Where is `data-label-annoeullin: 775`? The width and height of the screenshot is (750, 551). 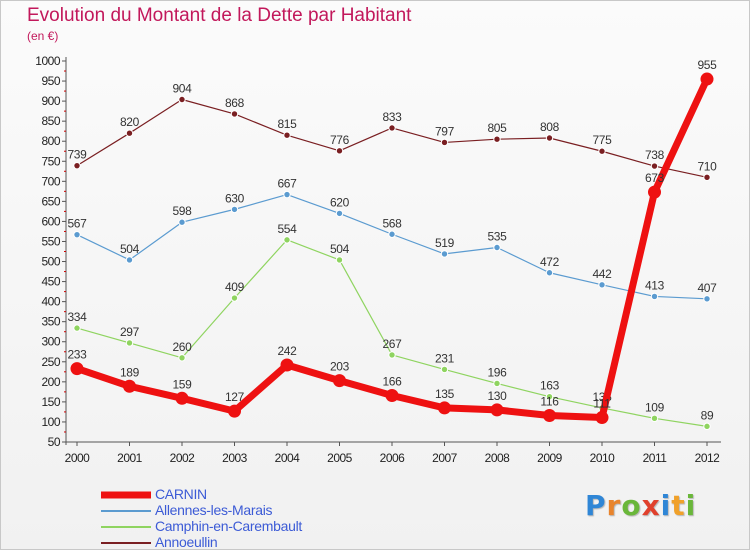 data-label-annoeullin: 775 is located at coordinates (602, 140).